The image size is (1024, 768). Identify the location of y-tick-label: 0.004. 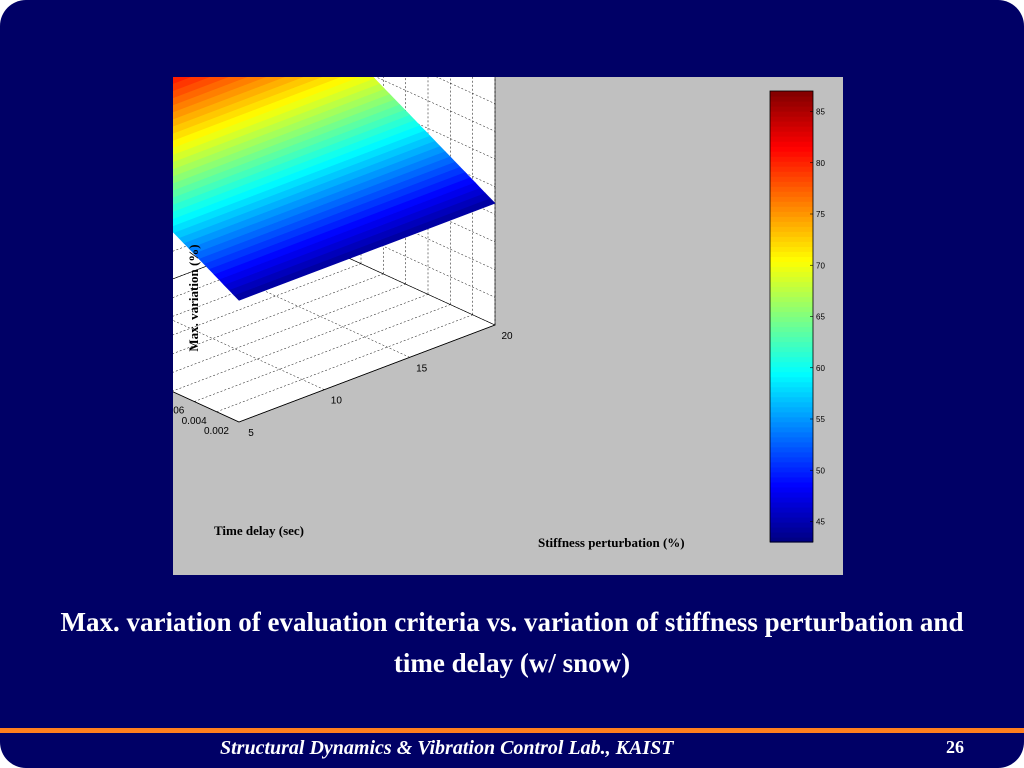
(194, 421).